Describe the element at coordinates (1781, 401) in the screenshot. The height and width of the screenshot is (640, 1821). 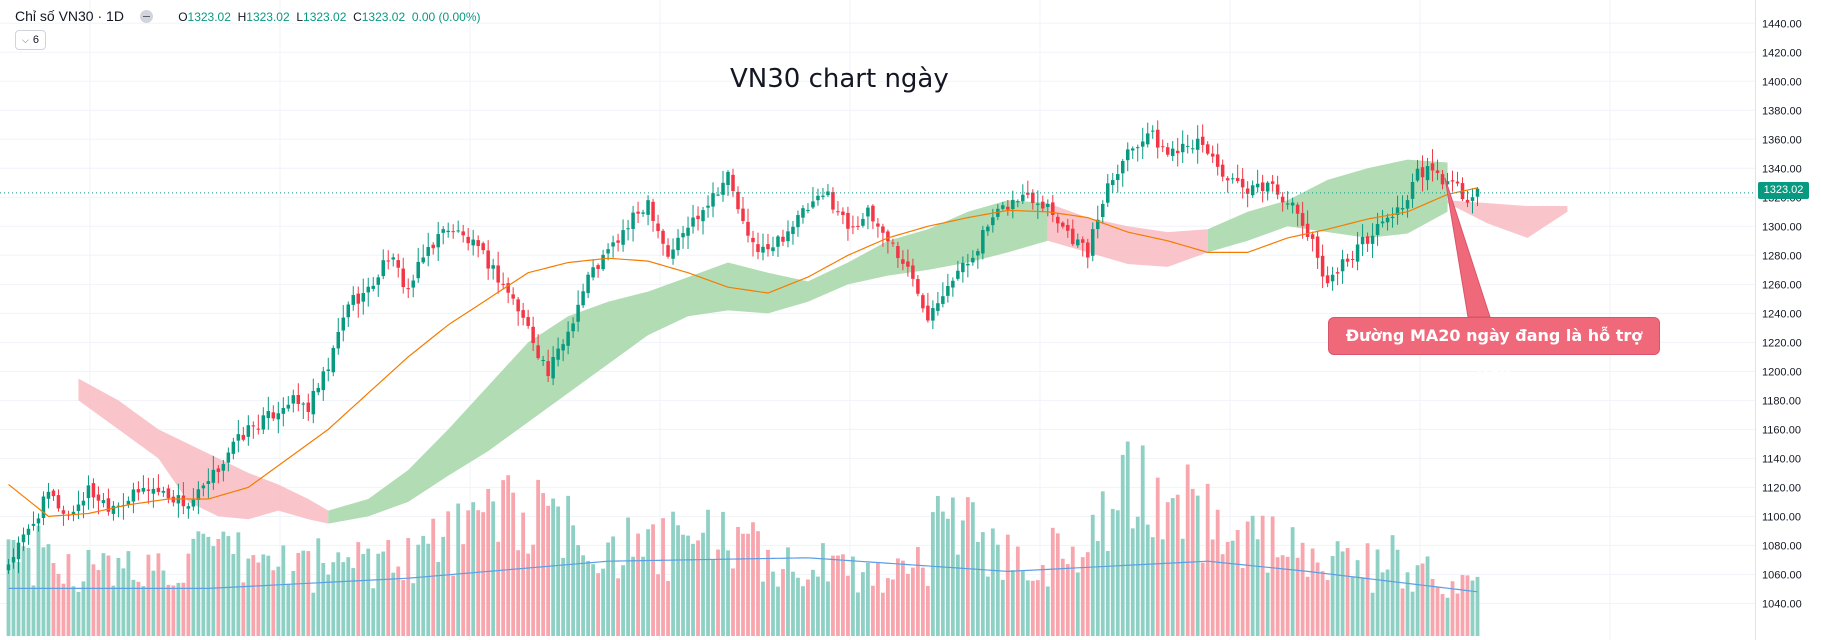
I see `price-tick-label: 1180.00` at that location.